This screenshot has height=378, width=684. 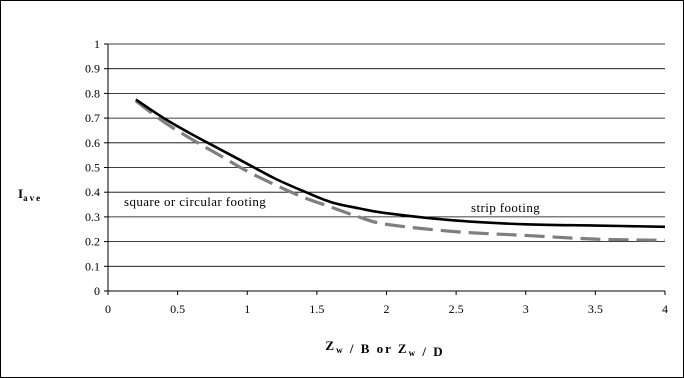 I want to click on x-tick-label: 3, so click(x=526, y=309).